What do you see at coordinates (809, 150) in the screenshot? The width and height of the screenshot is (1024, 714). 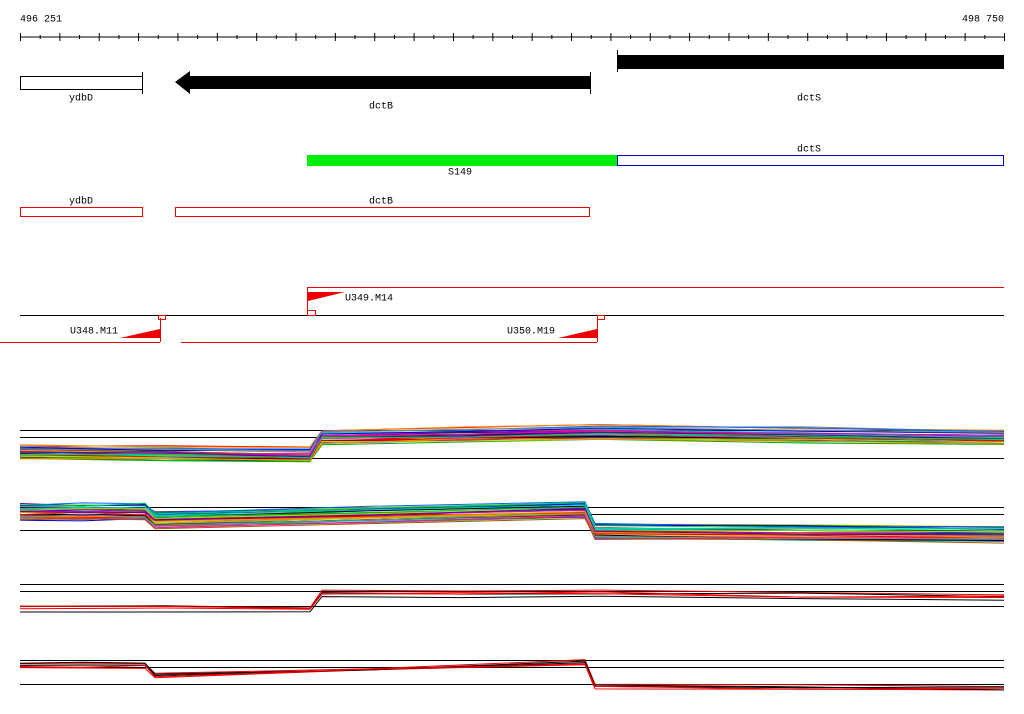 I see `transcript-label: dctS` at bounding box center [809, 150].